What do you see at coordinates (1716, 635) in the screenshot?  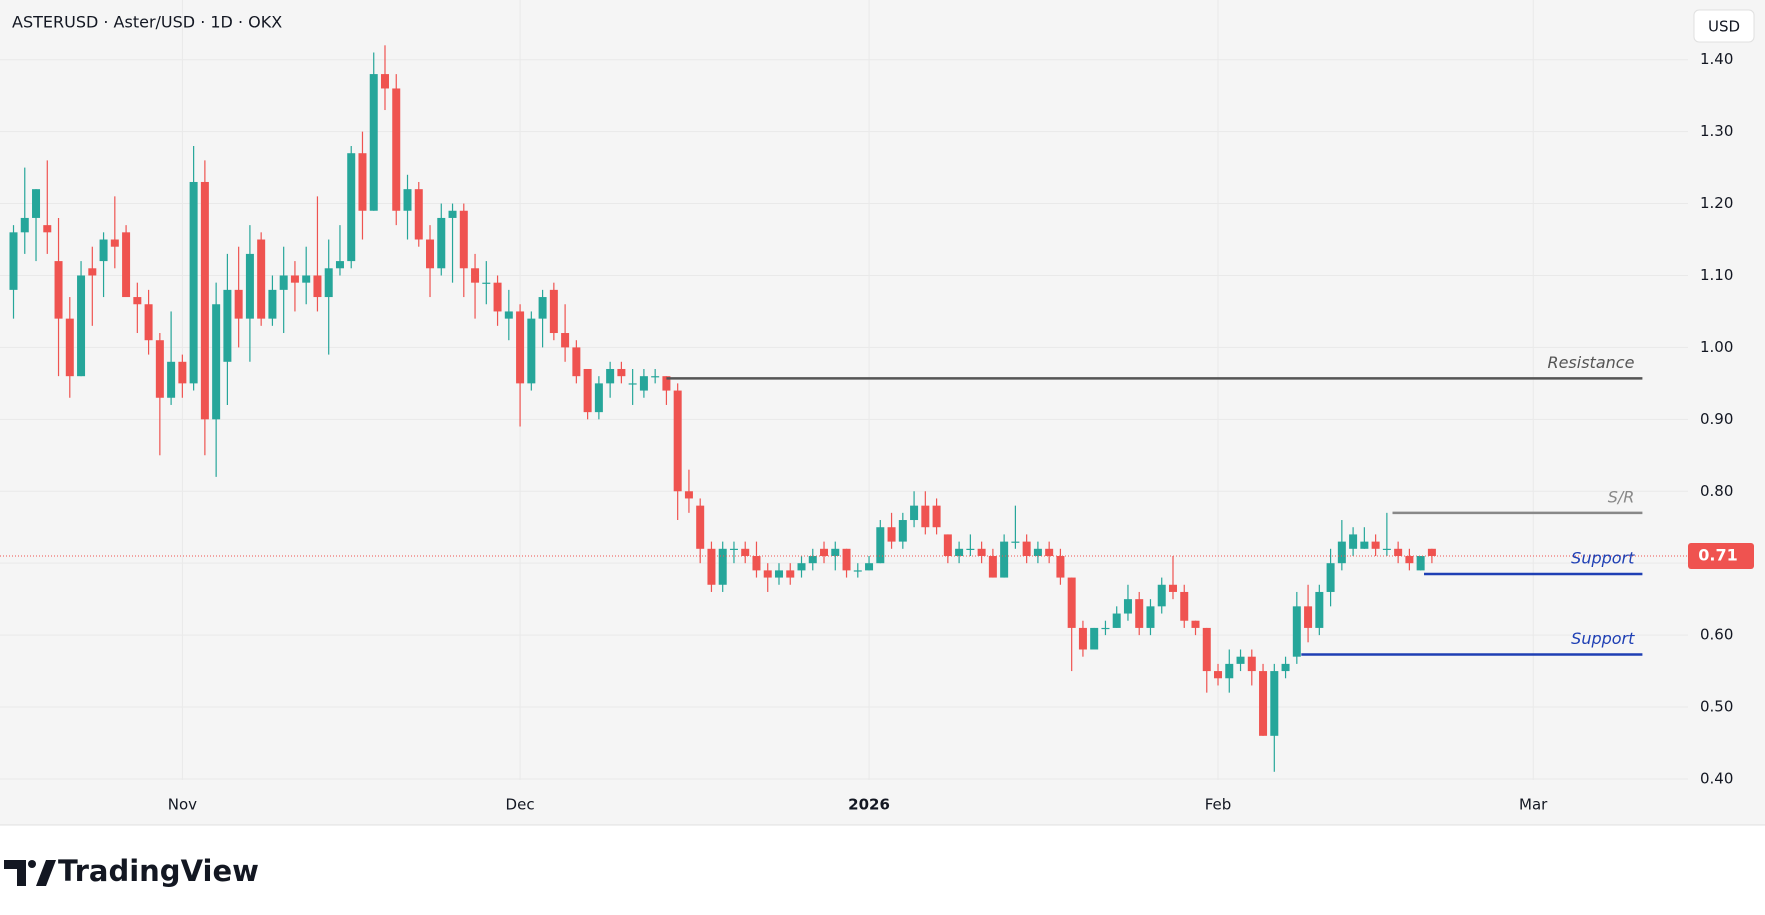 I see `y-tick-label: 0.60` at bounding box center [1716, 635].